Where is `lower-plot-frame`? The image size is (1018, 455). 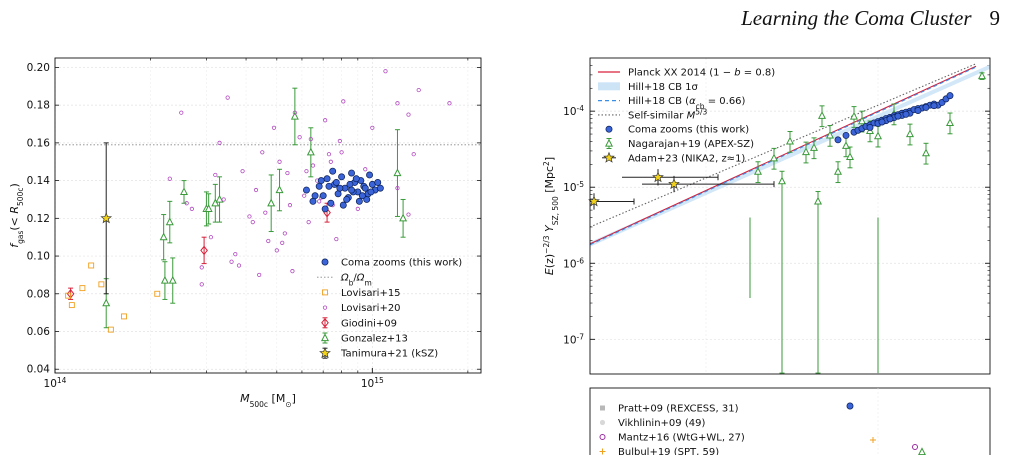
lower-plot-frame is located at coordinates (790, 421).